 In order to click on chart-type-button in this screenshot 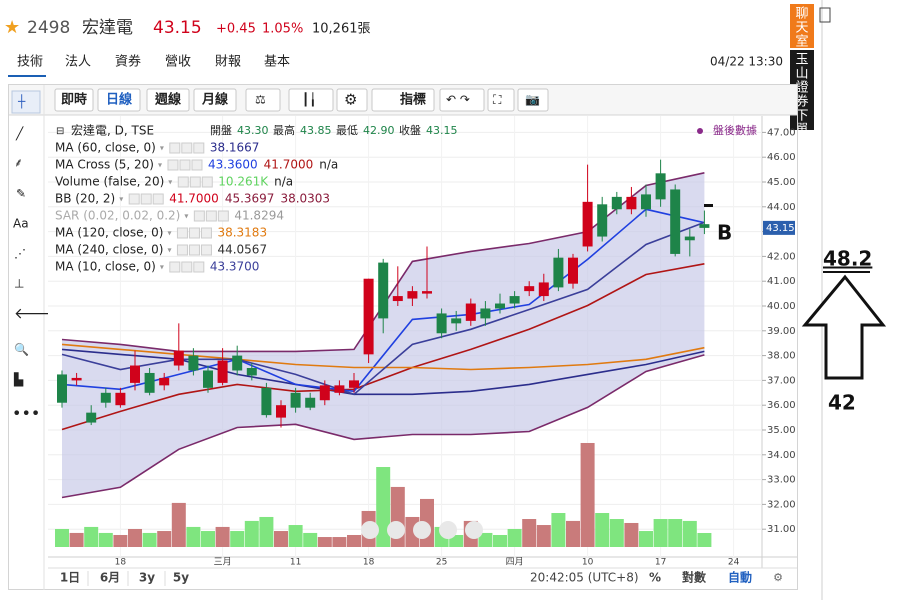, I will do `click(311, 100)`.